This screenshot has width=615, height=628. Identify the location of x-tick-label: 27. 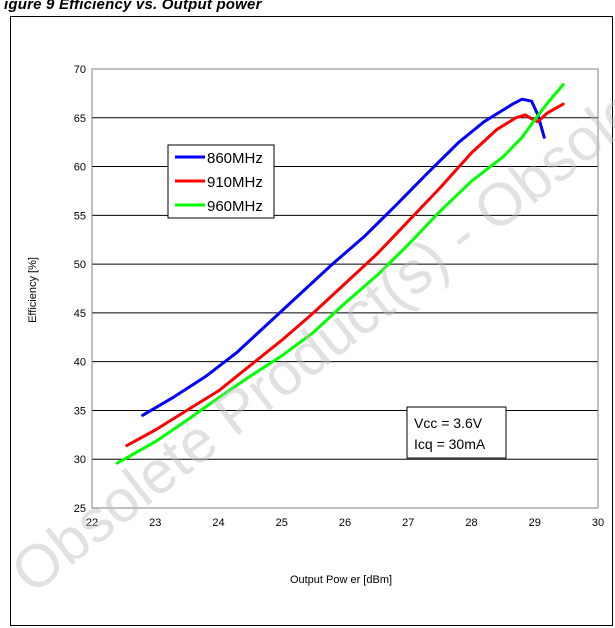
(408, 523).